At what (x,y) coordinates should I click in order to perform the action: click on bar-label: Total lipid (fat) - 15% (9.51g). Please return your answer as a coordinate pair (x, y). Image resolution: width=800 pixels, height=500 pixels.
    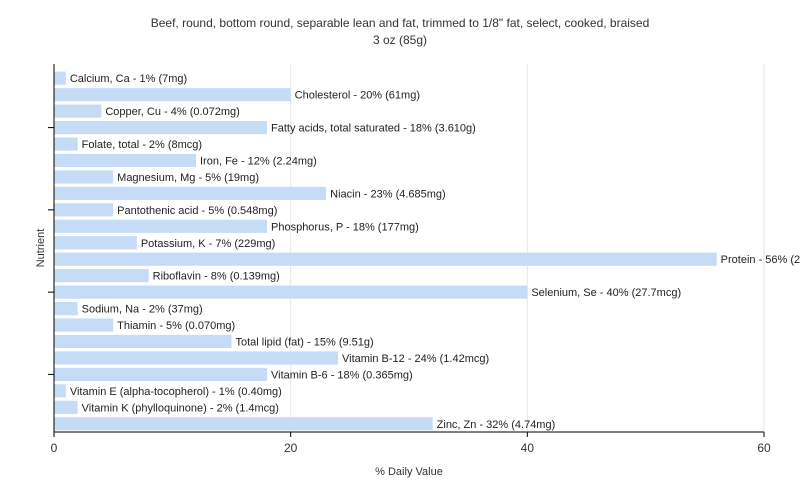
    Looking at the image, I should click on (305, 343).